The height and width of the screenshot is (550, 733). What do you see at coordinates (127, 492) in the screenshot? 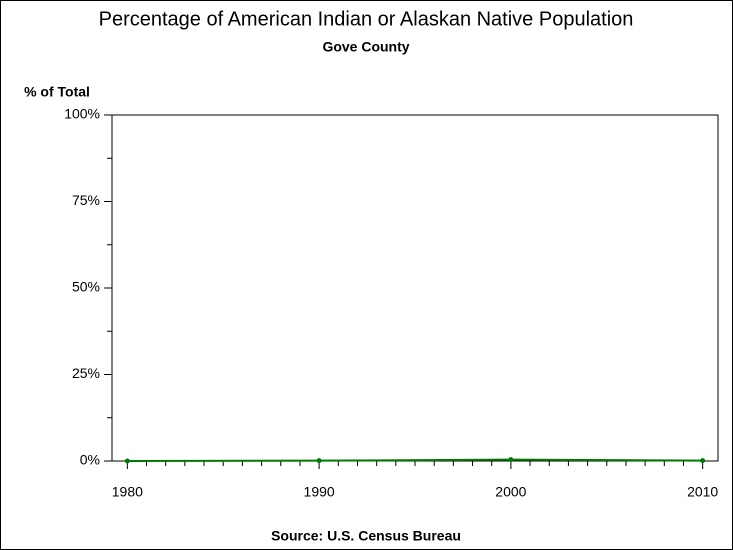
I see `x-tick-label: 1980` at bounding box center [127, 492].